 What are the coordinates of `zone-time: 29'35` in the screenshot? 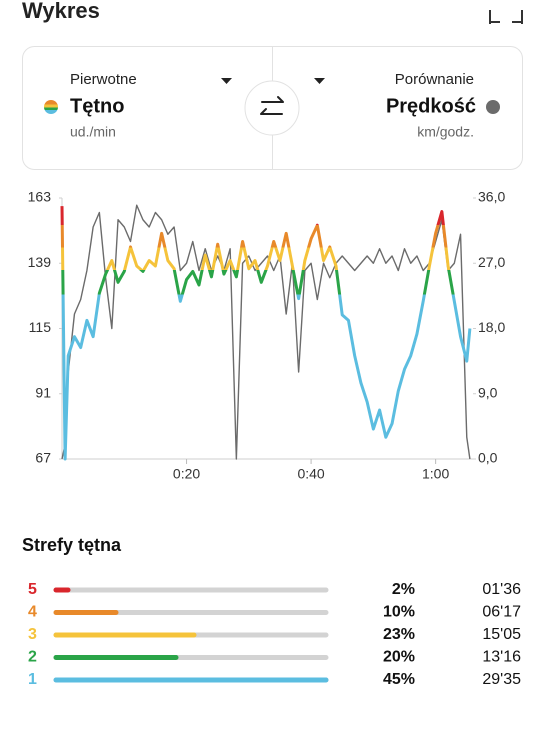 It's located at (501, 679).